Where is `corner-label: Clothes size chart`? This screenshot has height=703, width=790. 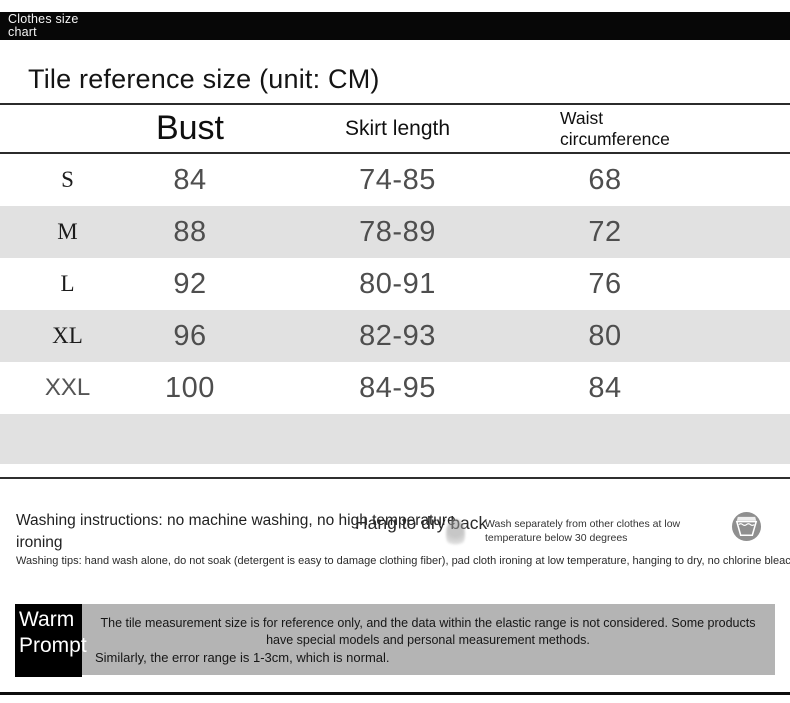
corner-label: Clothes size chart is located at coordinates (43, 25).